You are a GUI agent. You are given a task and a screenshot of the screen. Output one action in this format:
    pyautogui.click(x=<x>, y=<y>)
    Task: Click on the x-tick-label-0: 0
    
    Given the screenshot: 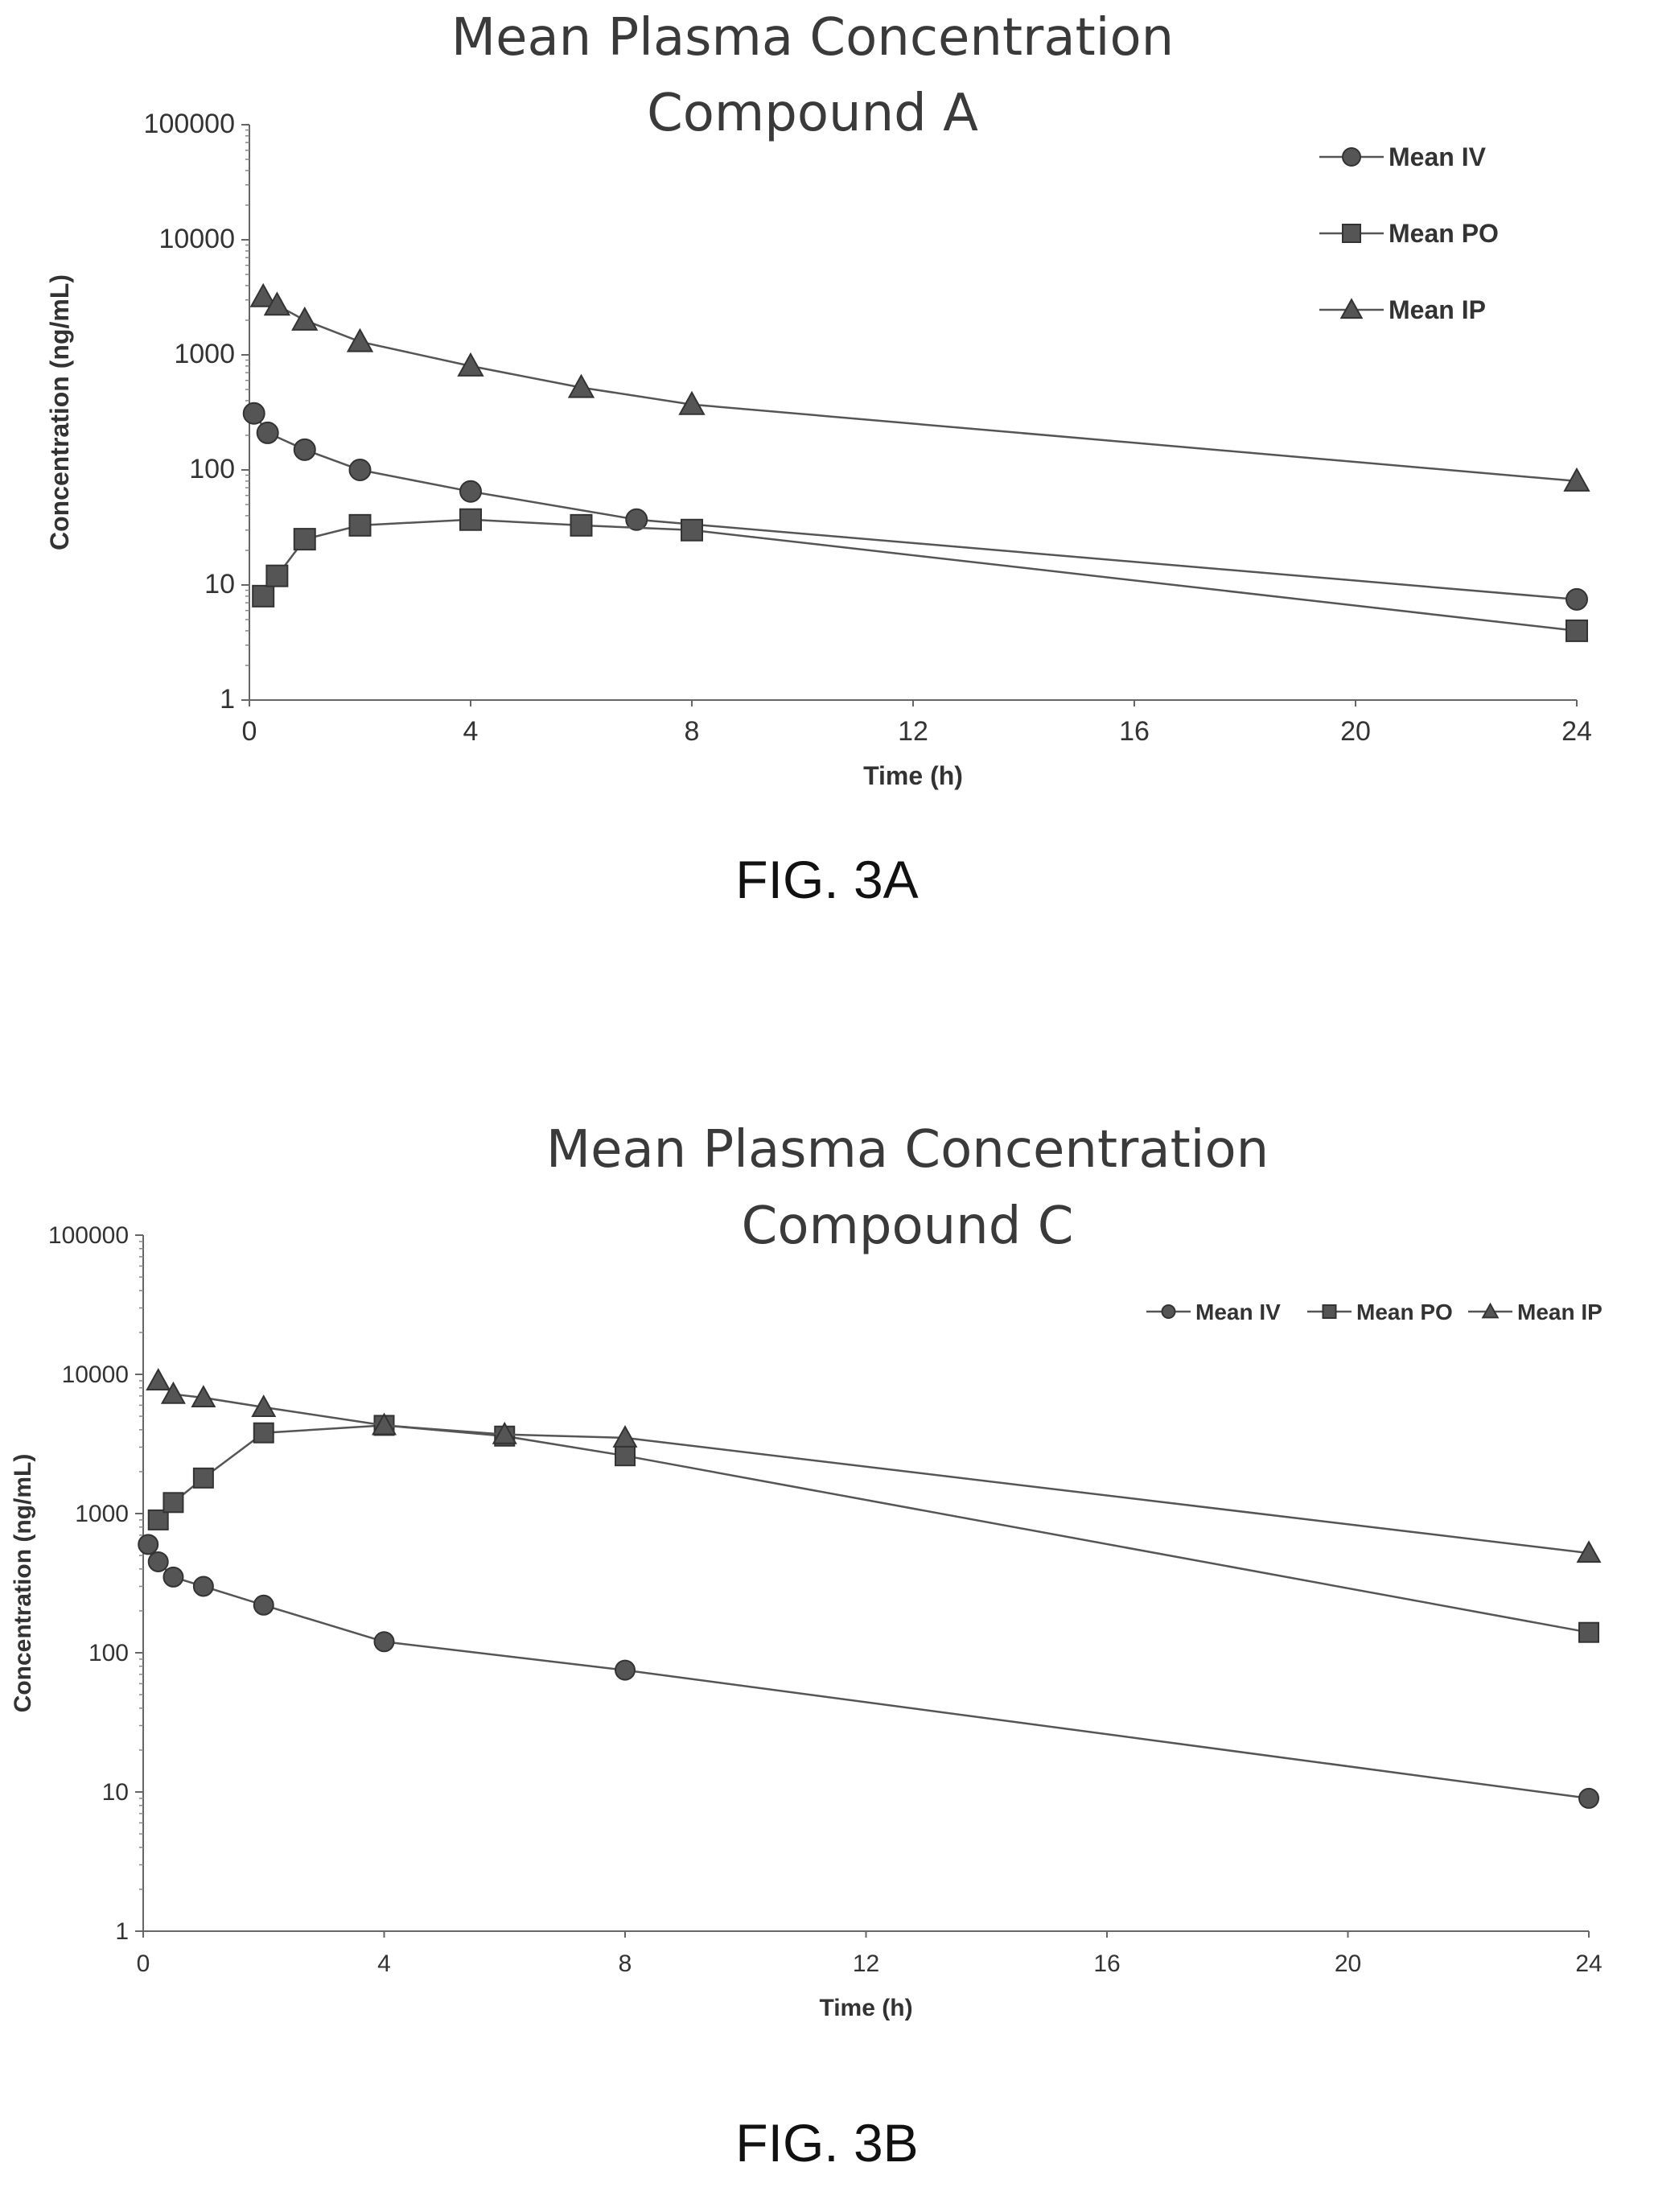 What is the action you would take?
    pyautogui.click(x=143, y=1963)
    